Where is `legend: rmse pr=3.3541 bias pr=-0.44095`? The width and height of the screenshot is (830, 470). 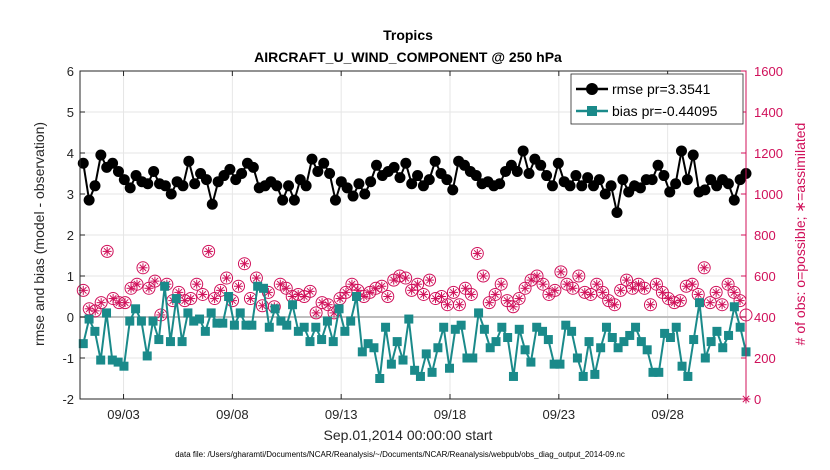 legend: rmse pr=3.3541 bias pr=-0.44095 is located at coordinates (657, 99).